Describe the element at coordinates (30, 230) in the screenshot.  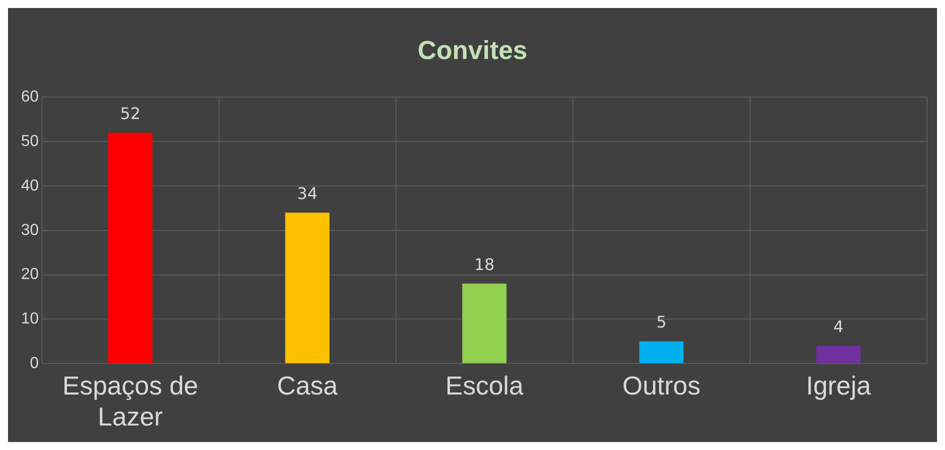
I see `y-tick-label: 30` at that location.